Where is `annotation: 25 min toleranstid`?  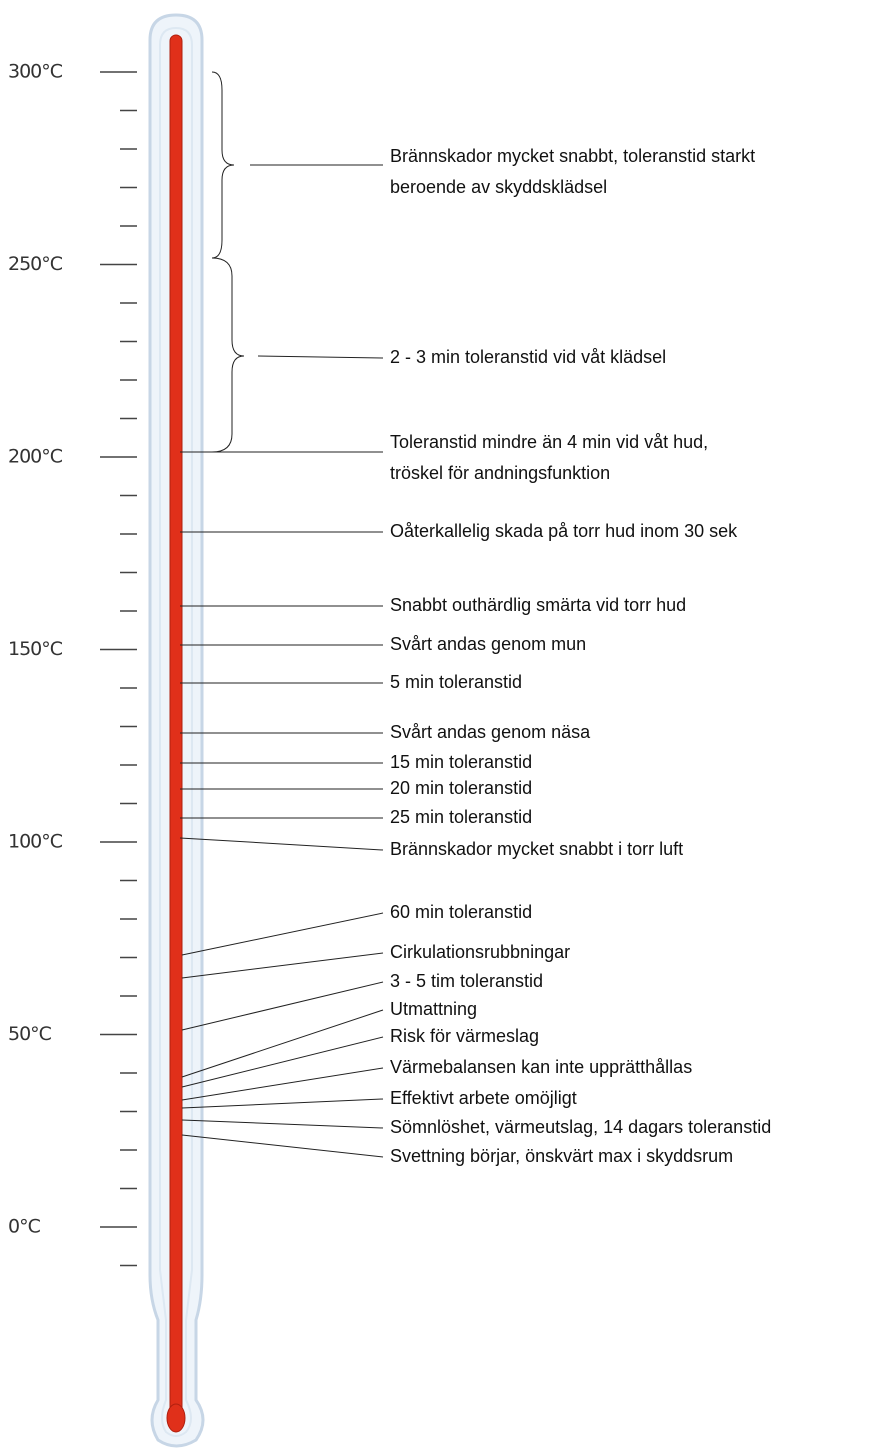 annotation: 25 min toleranstid is located at coordinates (461, 817).